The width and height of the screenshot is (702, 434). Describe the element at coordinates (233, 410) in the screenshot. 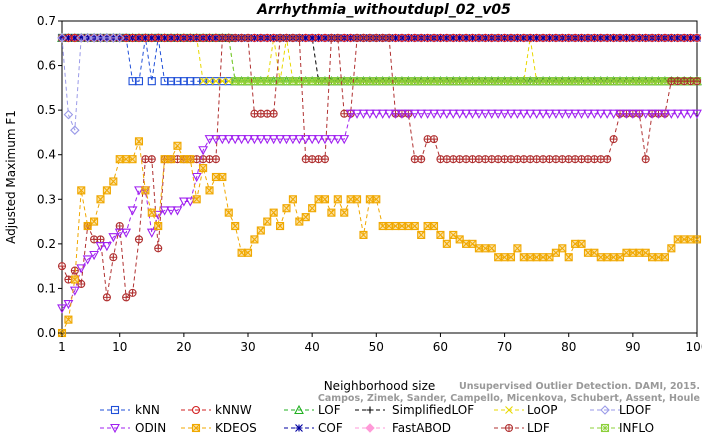

I see `legend-label-knnw: kNNW` at that location.